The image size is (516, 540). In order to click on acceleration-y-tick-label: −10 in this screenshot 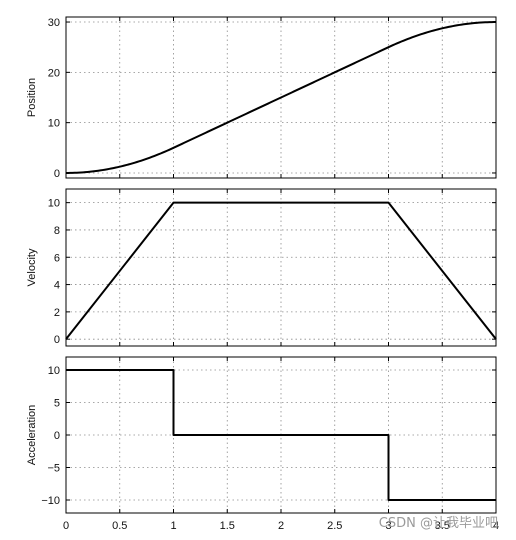, I will do `click(50, 501)`.